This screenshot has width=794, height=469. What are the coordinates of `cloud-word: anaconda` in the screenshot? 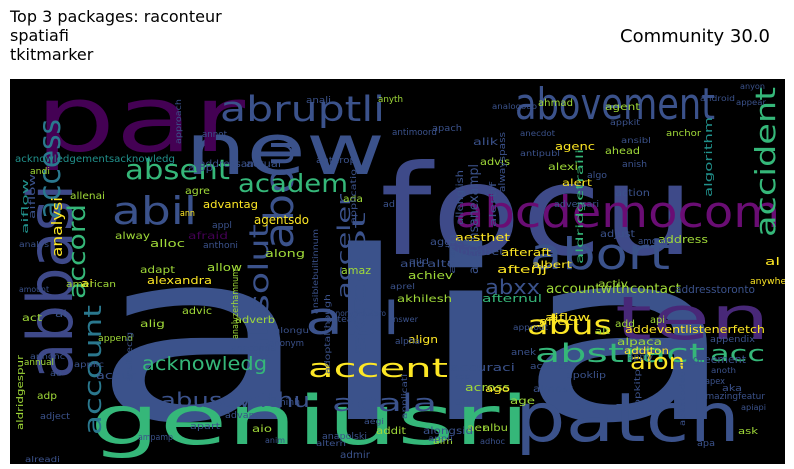 It's located at (253, 349).